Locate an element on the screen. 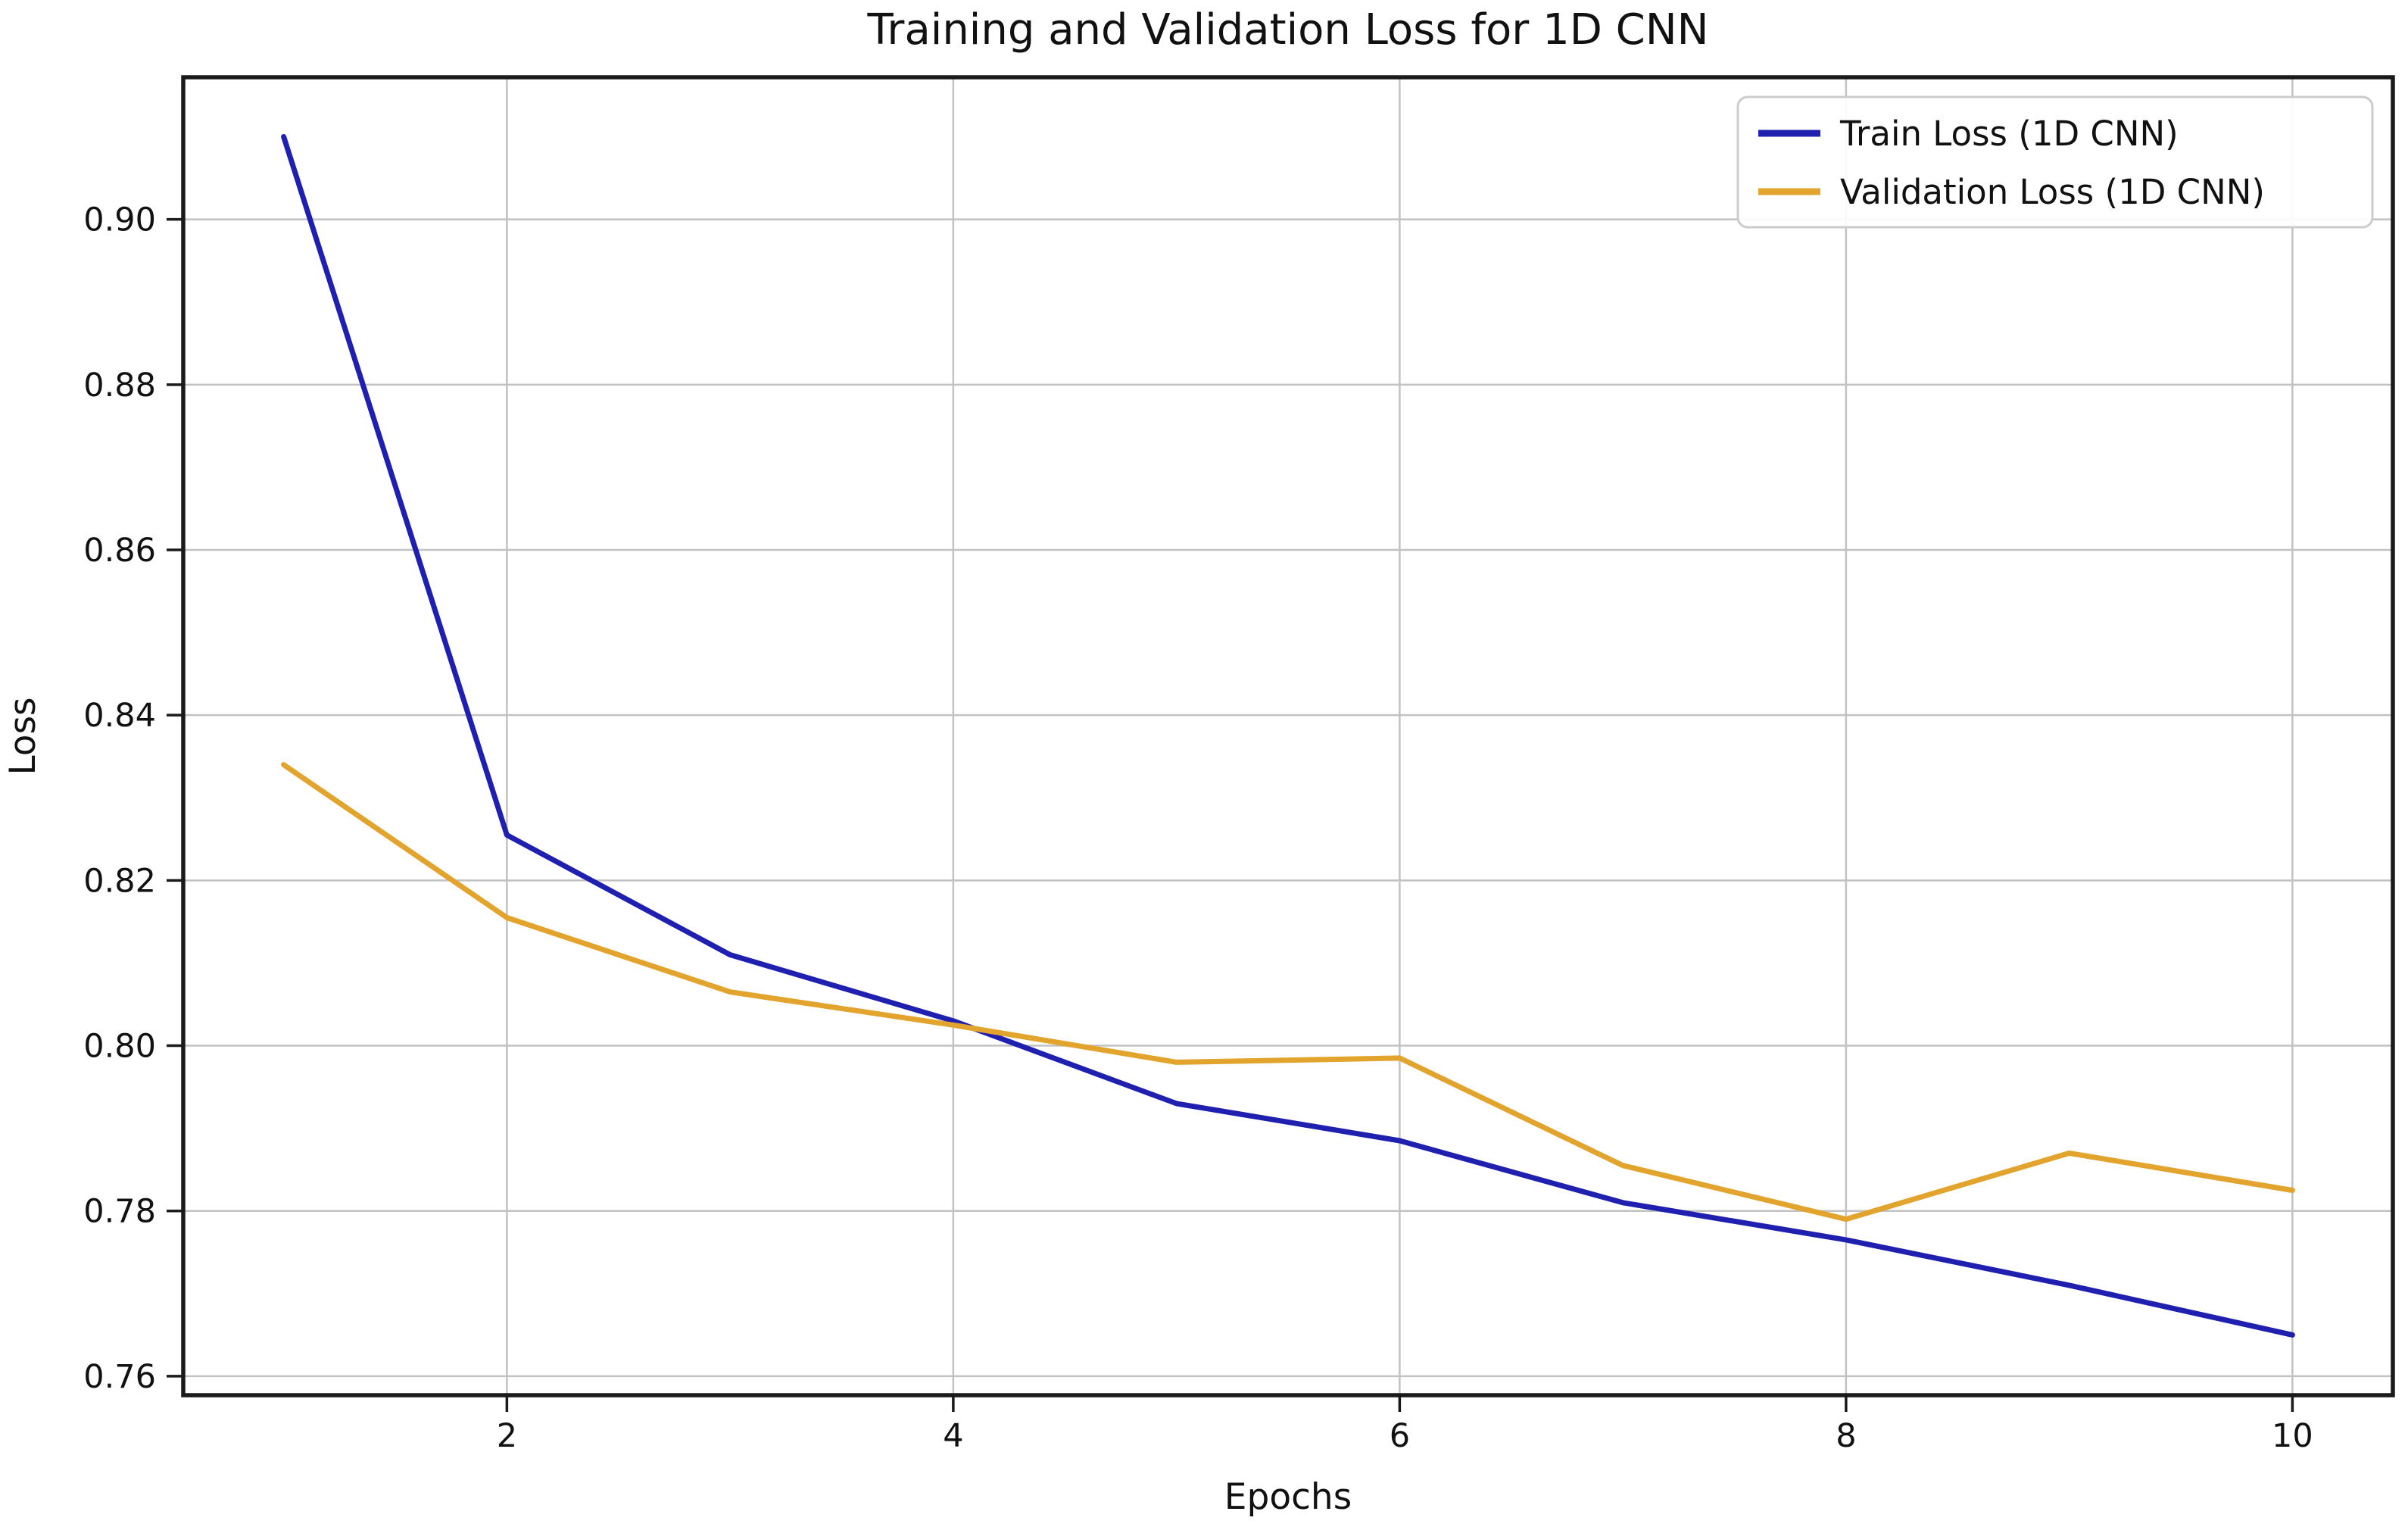  y-tick-label-0.80: 0.80 is located at coordinates (119, 1047).